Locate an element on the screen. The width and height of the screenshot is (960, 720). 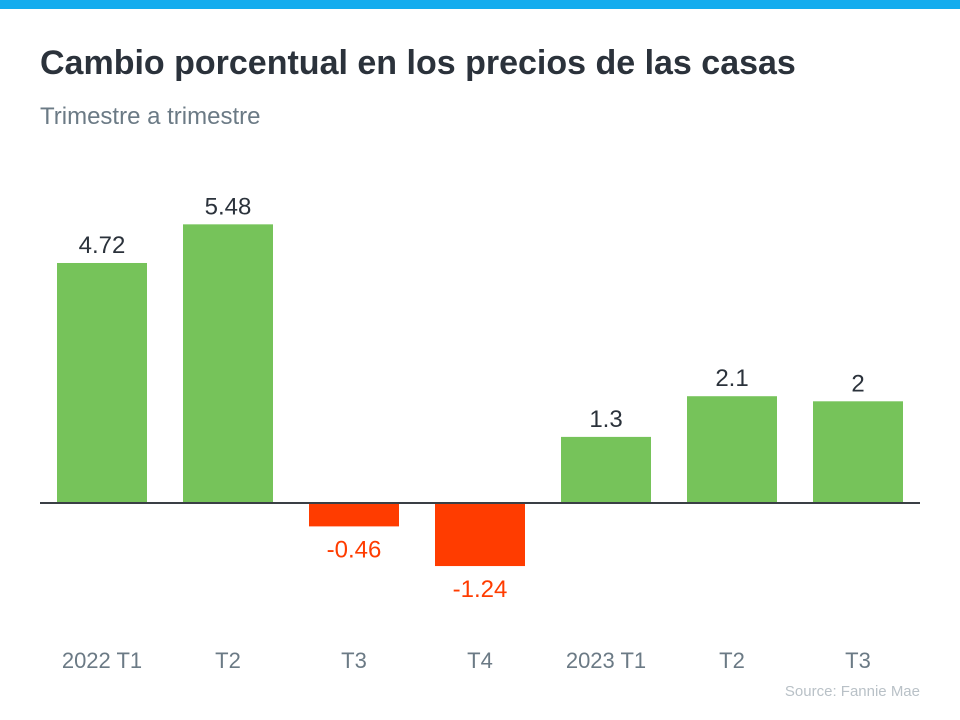
x-tick-label-6: T3 is located at coordinates (858, 660).